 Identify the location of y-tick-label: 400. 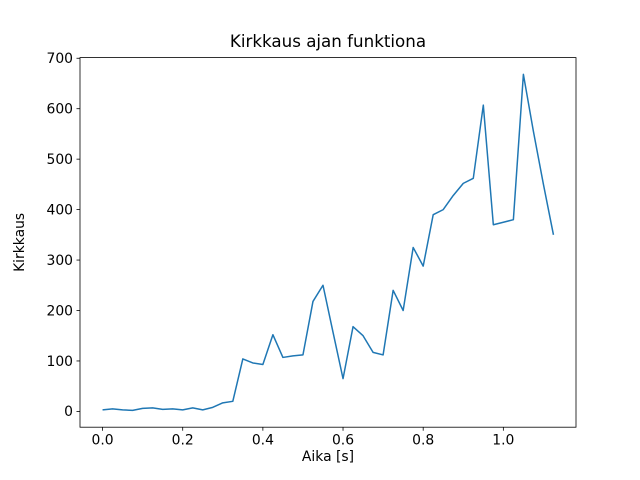
(59, 210).